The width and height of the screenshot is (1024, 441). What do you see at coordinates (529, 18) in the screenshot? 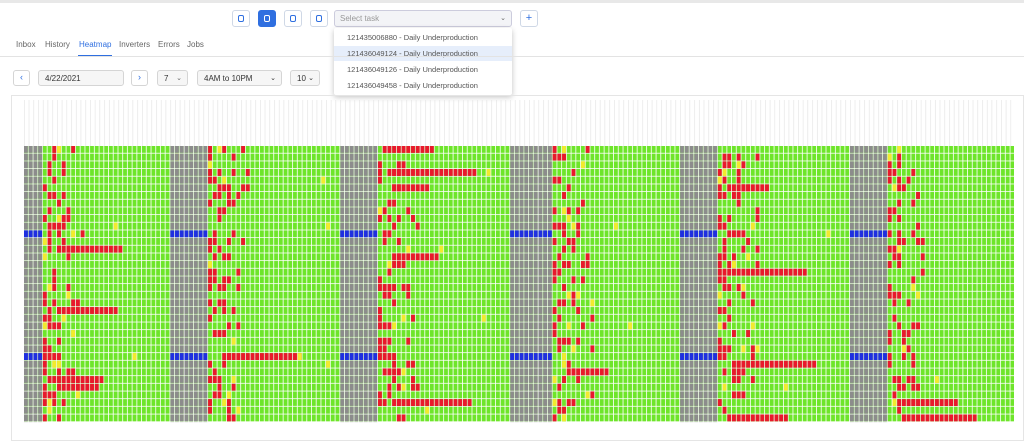
I see `add-button: +` at bounding box center [529, 18].